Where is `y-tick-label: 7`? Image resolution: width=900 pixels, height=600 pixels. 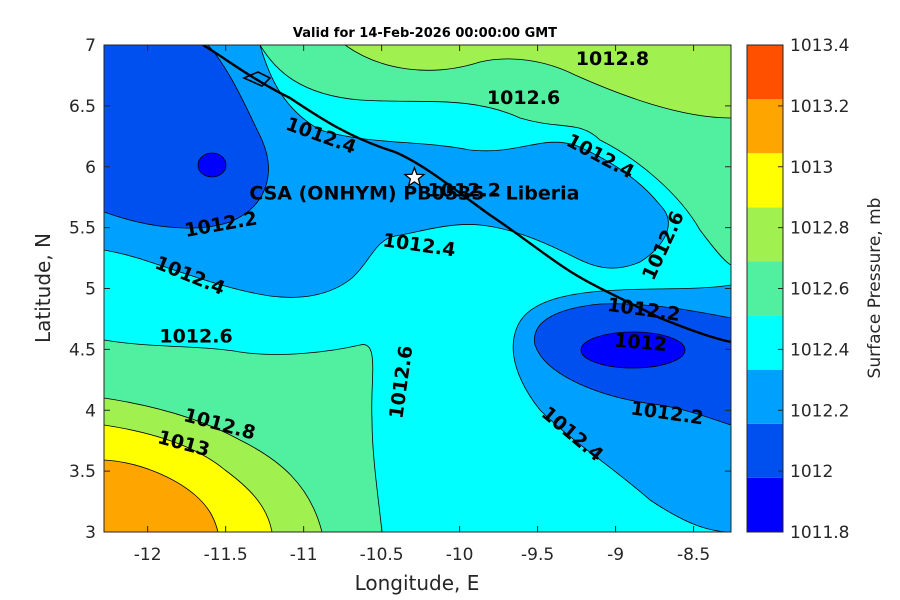
y-tick-label: 7 is located at coordinates (90, 46).